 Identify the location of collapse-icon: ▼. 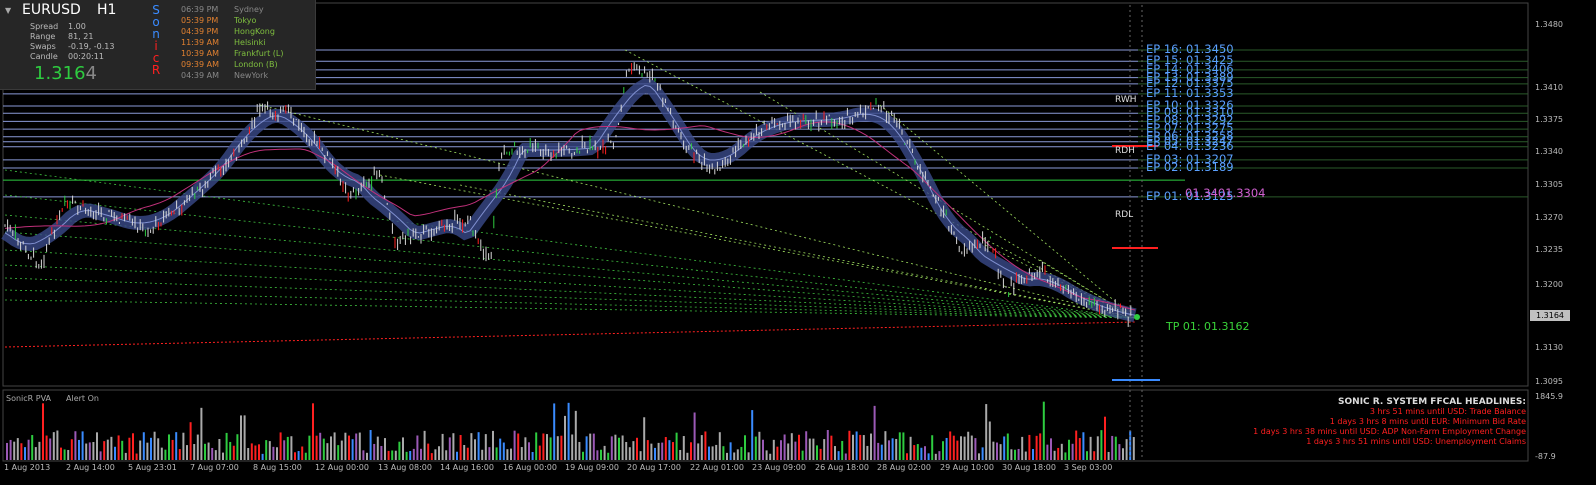
(8, 10).